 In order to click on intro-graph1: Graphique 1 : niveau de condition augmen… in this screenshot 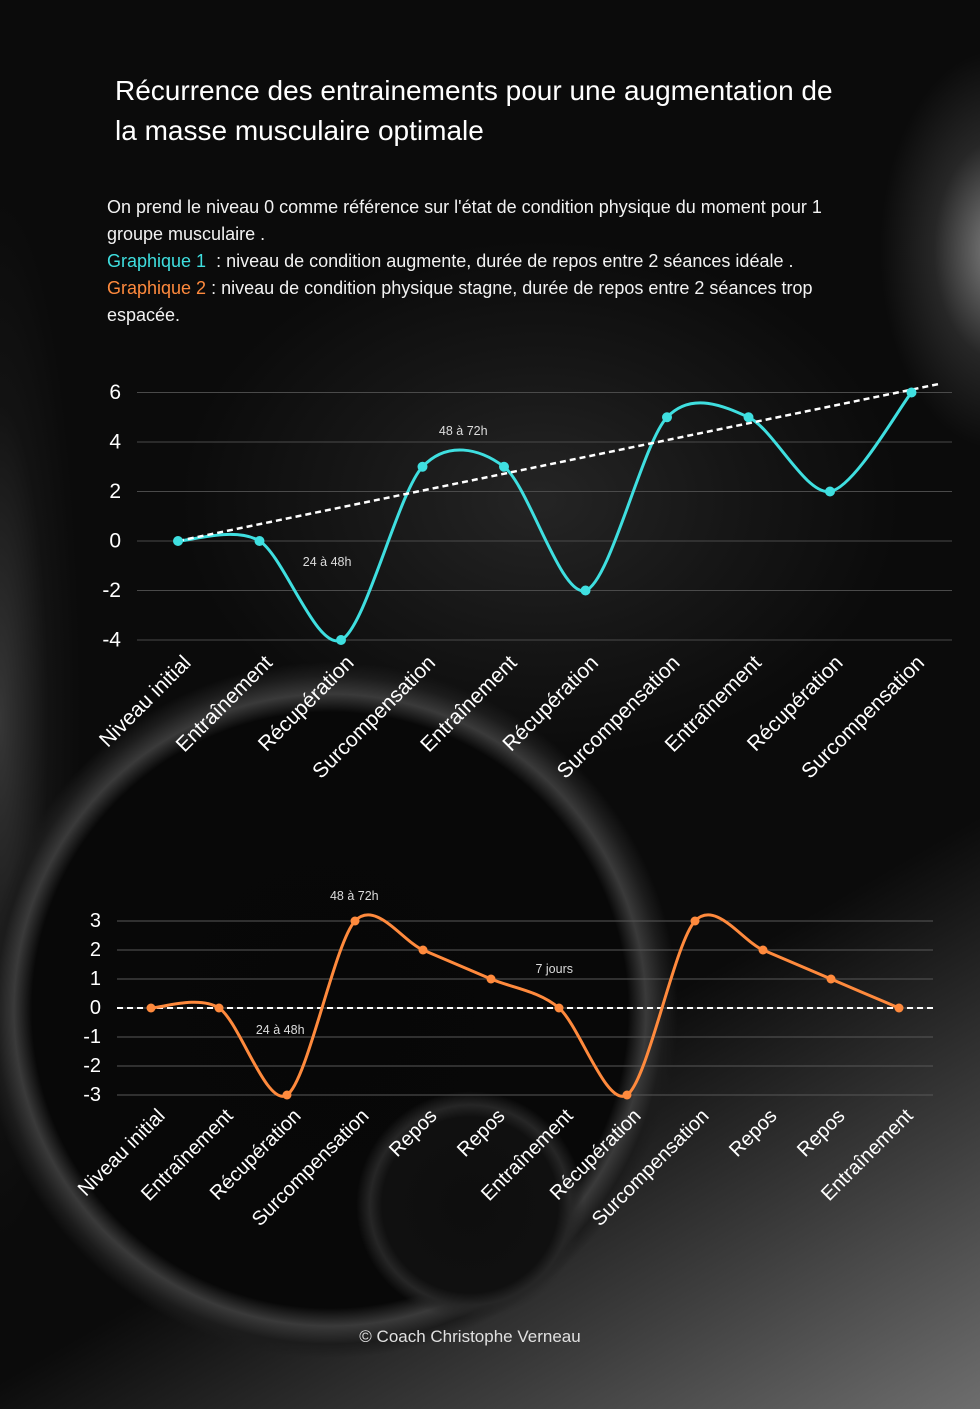, I will do `click(487, 261)`.